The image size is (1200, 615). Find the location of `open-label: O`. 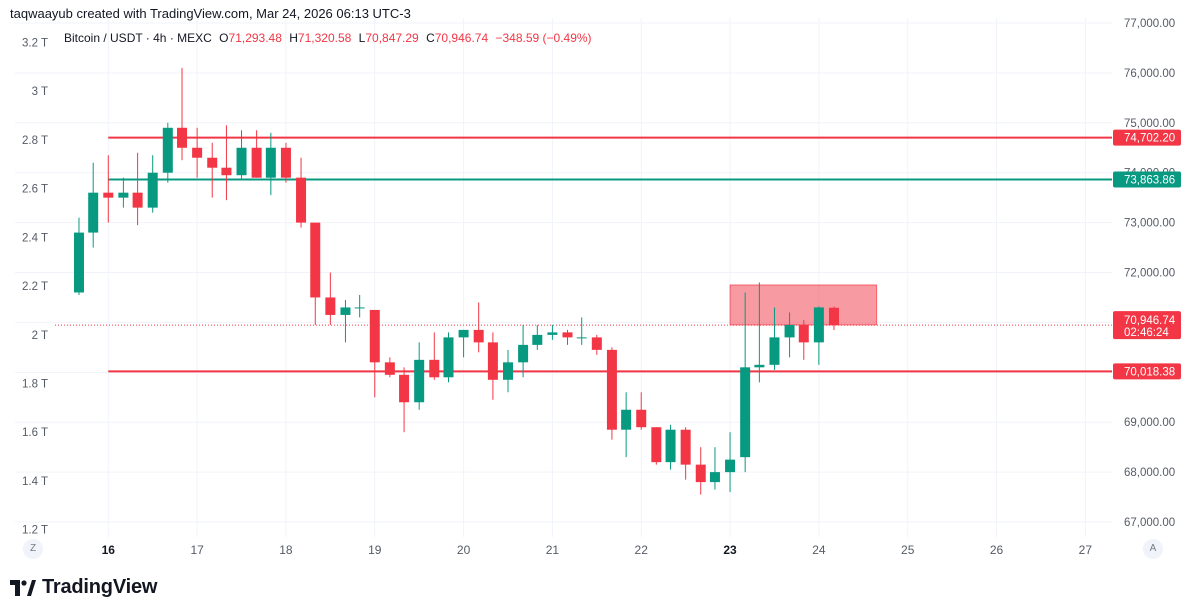

open-label: O is located at coordinates (224, 38).